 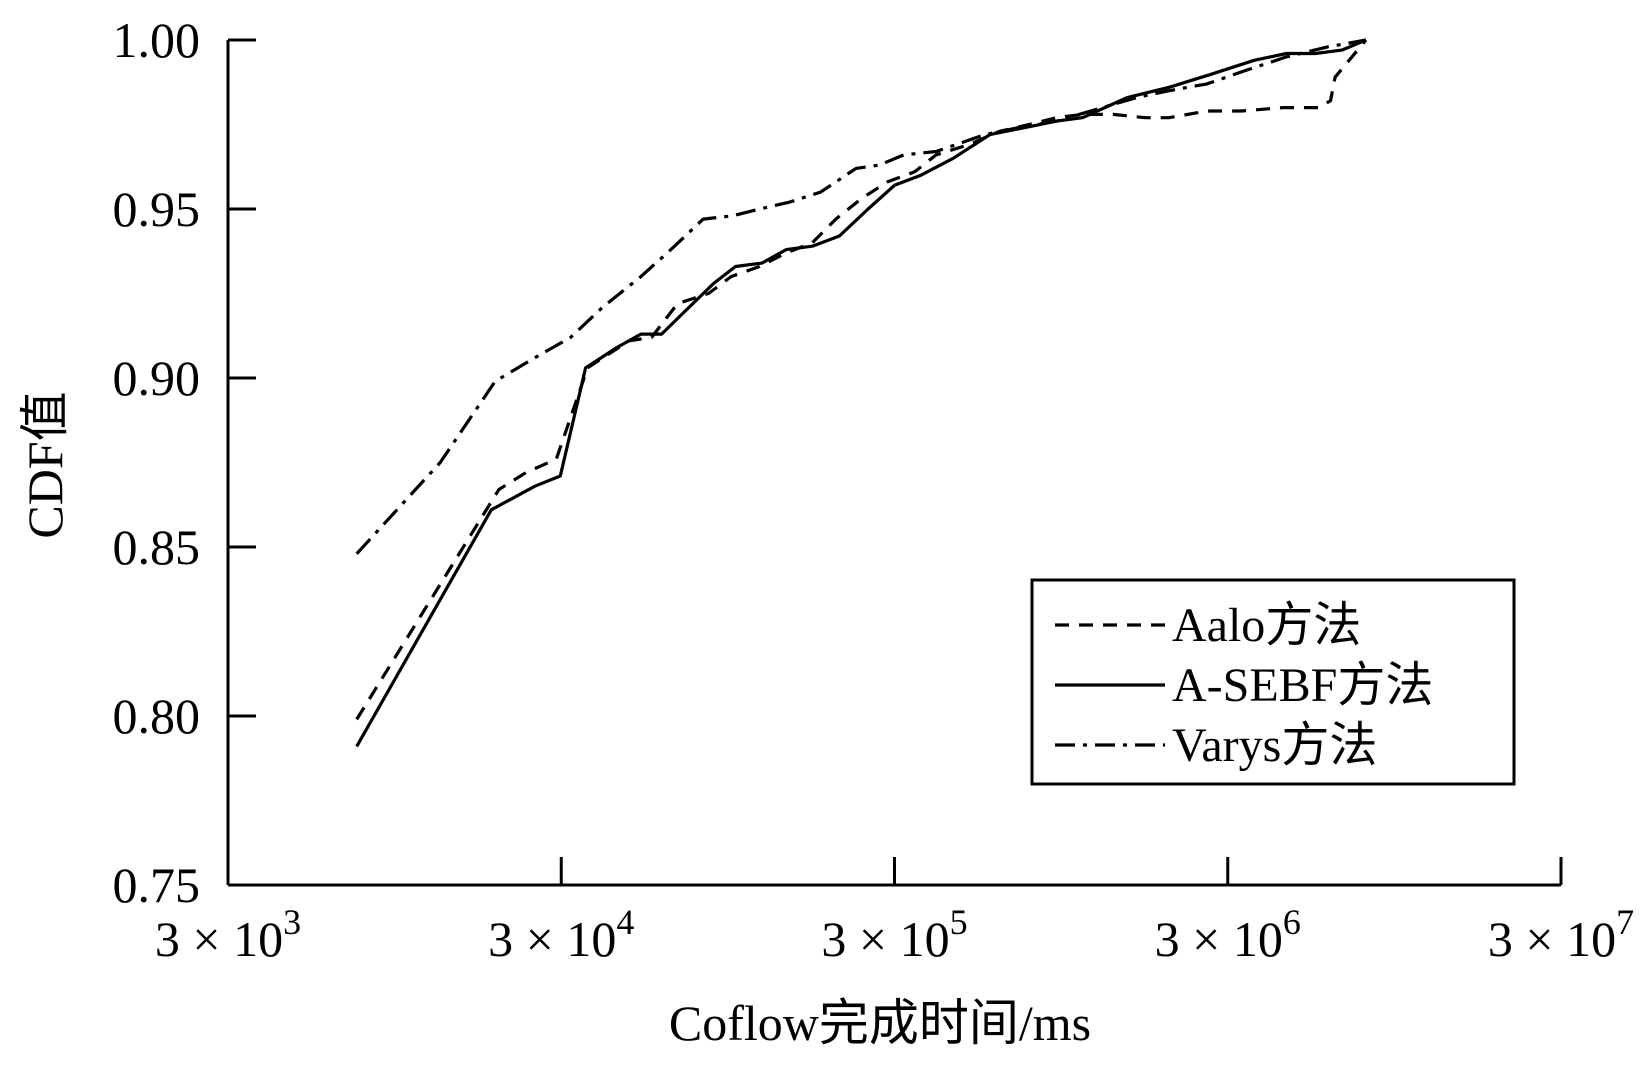 I want to click on x-tick-label: 3 × 10⁴, so click(x=561, y=934).